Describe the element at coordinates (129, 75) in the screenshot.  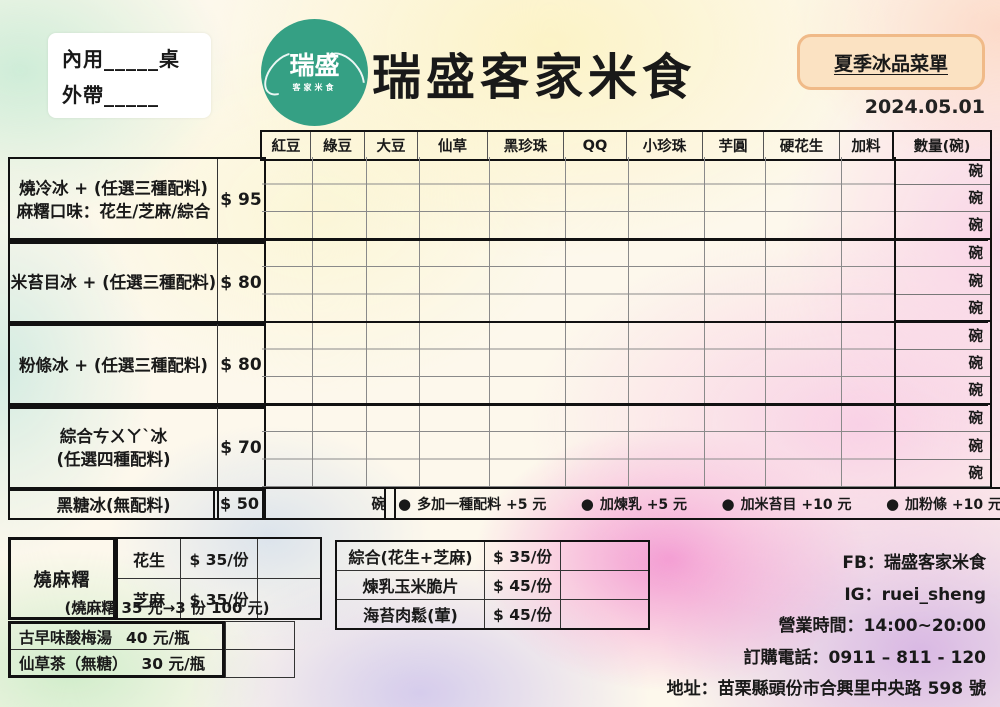
I see `order-type-box: 內用_____桌 外帶_____` at that location.